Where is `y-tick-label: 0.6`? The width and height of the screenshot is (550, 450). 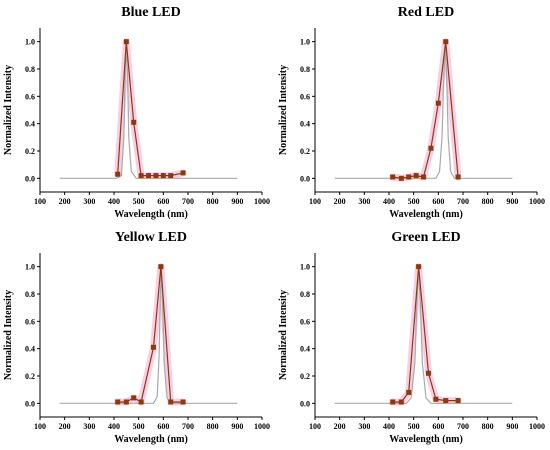 y-tick-label: 0.6 is located at coordinates (30, 96).